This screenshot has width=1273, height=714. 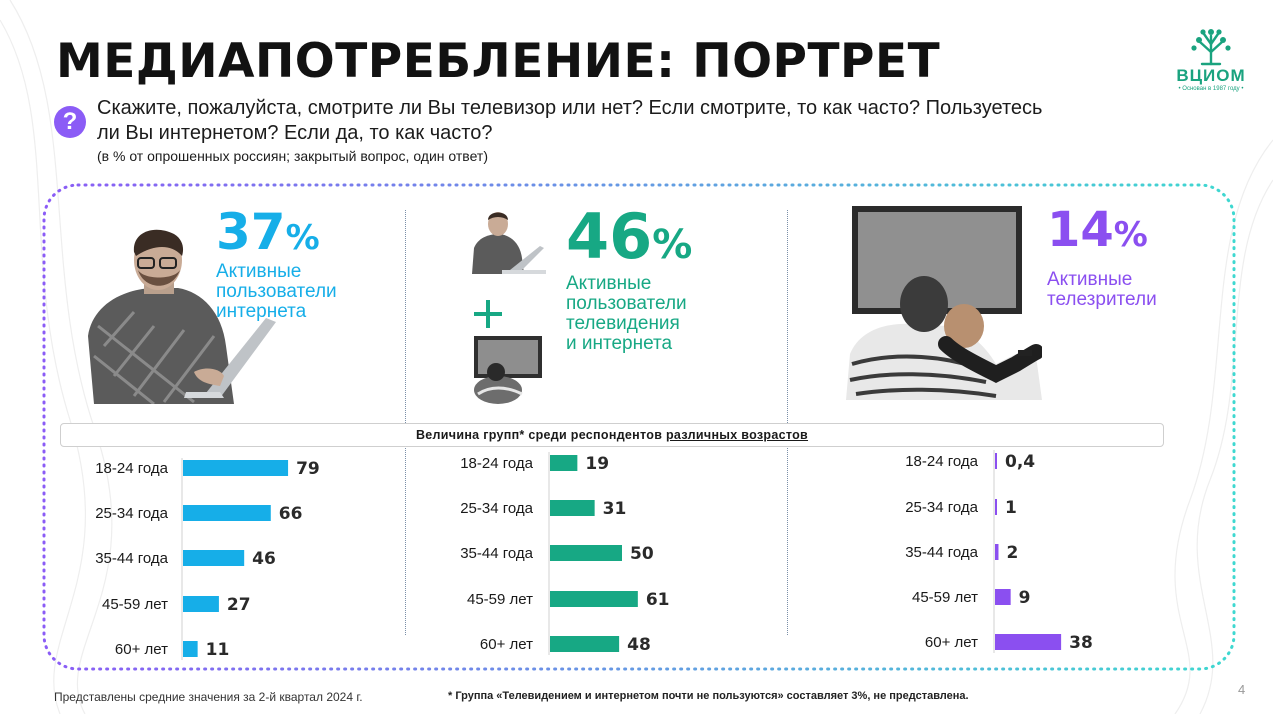 What do you see at coordinates (615, 509) in the screenshot?
I see `tv-internet-value-label: 31` at bounding box center [615, 509].